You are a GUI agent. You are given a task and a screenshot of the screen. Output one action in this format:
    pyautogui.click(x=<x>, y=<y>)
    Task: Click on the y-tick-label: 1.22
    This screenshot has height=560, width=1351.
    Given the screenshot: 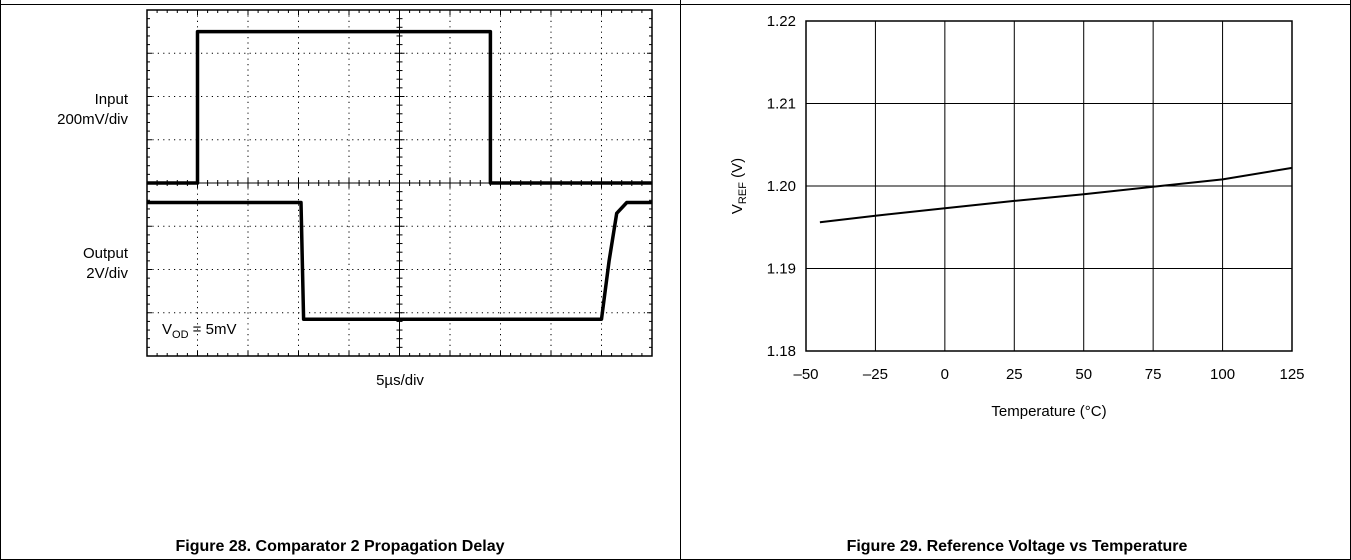 What is the action you would take?
    pyautogui.click(x=781, y=21)
    